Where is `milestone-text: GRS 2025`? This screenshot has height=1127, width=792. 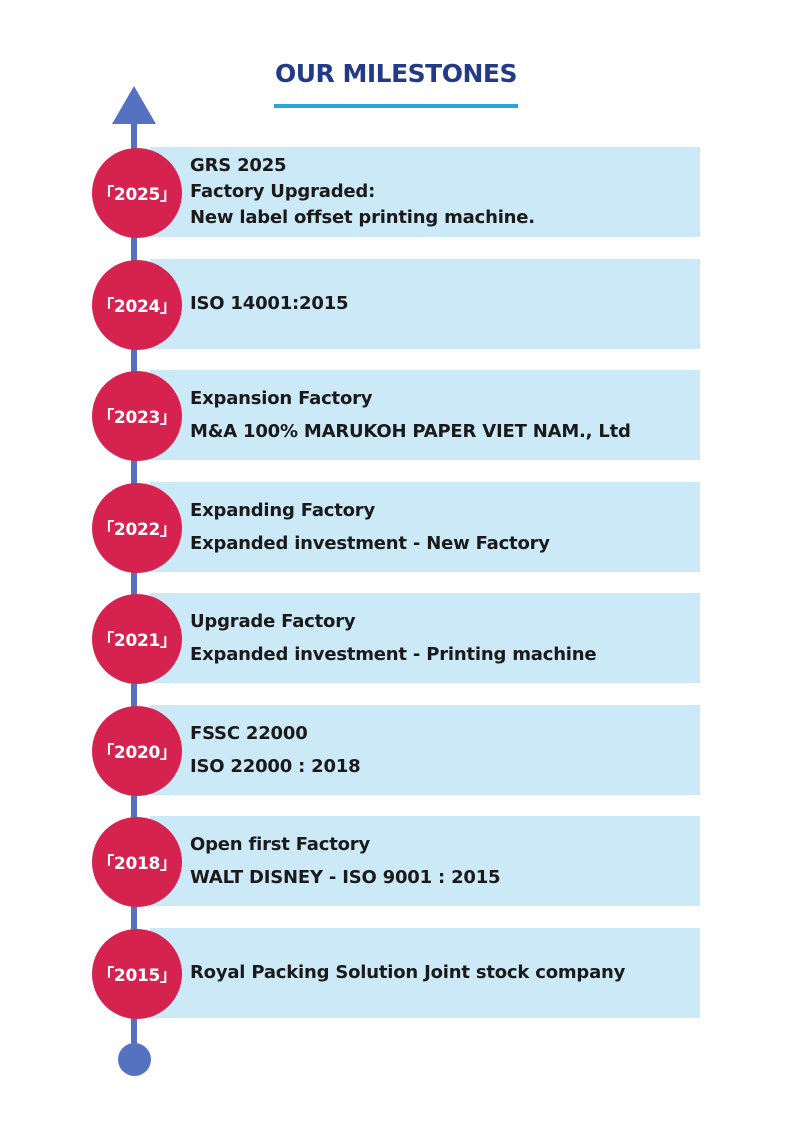 milestone-text: GRS 2025 is located at coordinates (238, 165).